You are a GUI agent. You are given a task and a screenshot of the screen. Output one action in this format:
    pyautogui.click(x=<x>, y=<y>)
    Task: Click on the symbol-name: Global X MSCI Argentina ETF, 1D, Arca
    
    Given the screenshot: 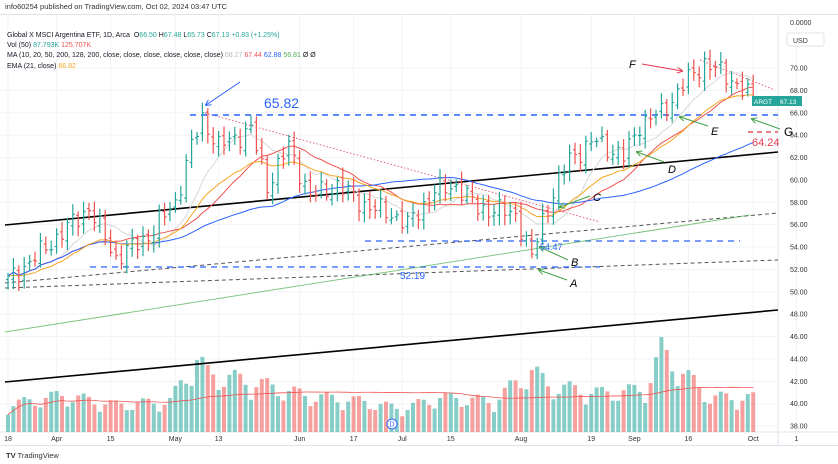 What is the action you would take?
    pyautogui.click(x=68, y=35)
    